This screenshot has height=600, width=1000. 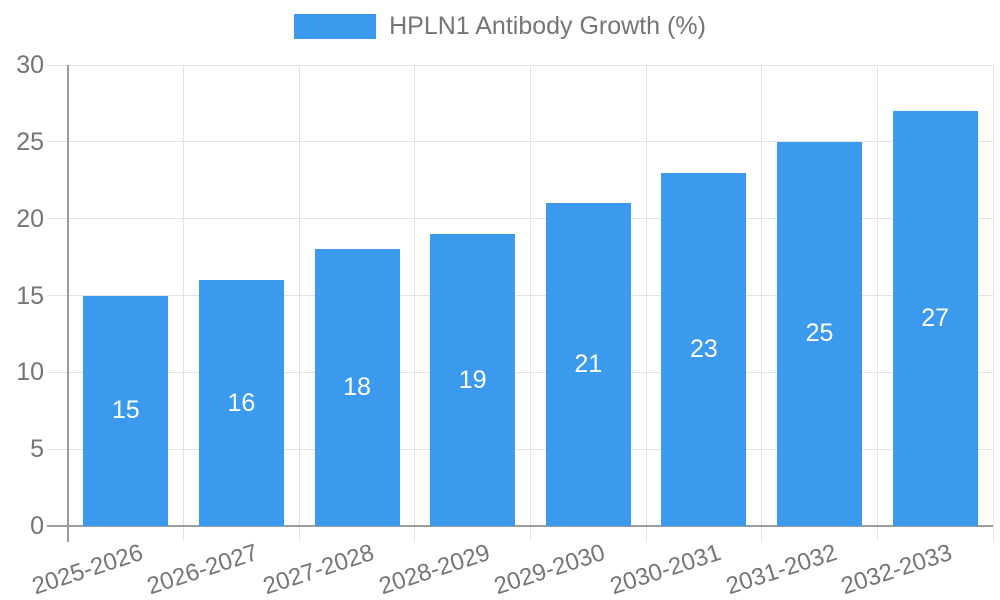 I want to click on bar: 19, so click(x=473, y=380).